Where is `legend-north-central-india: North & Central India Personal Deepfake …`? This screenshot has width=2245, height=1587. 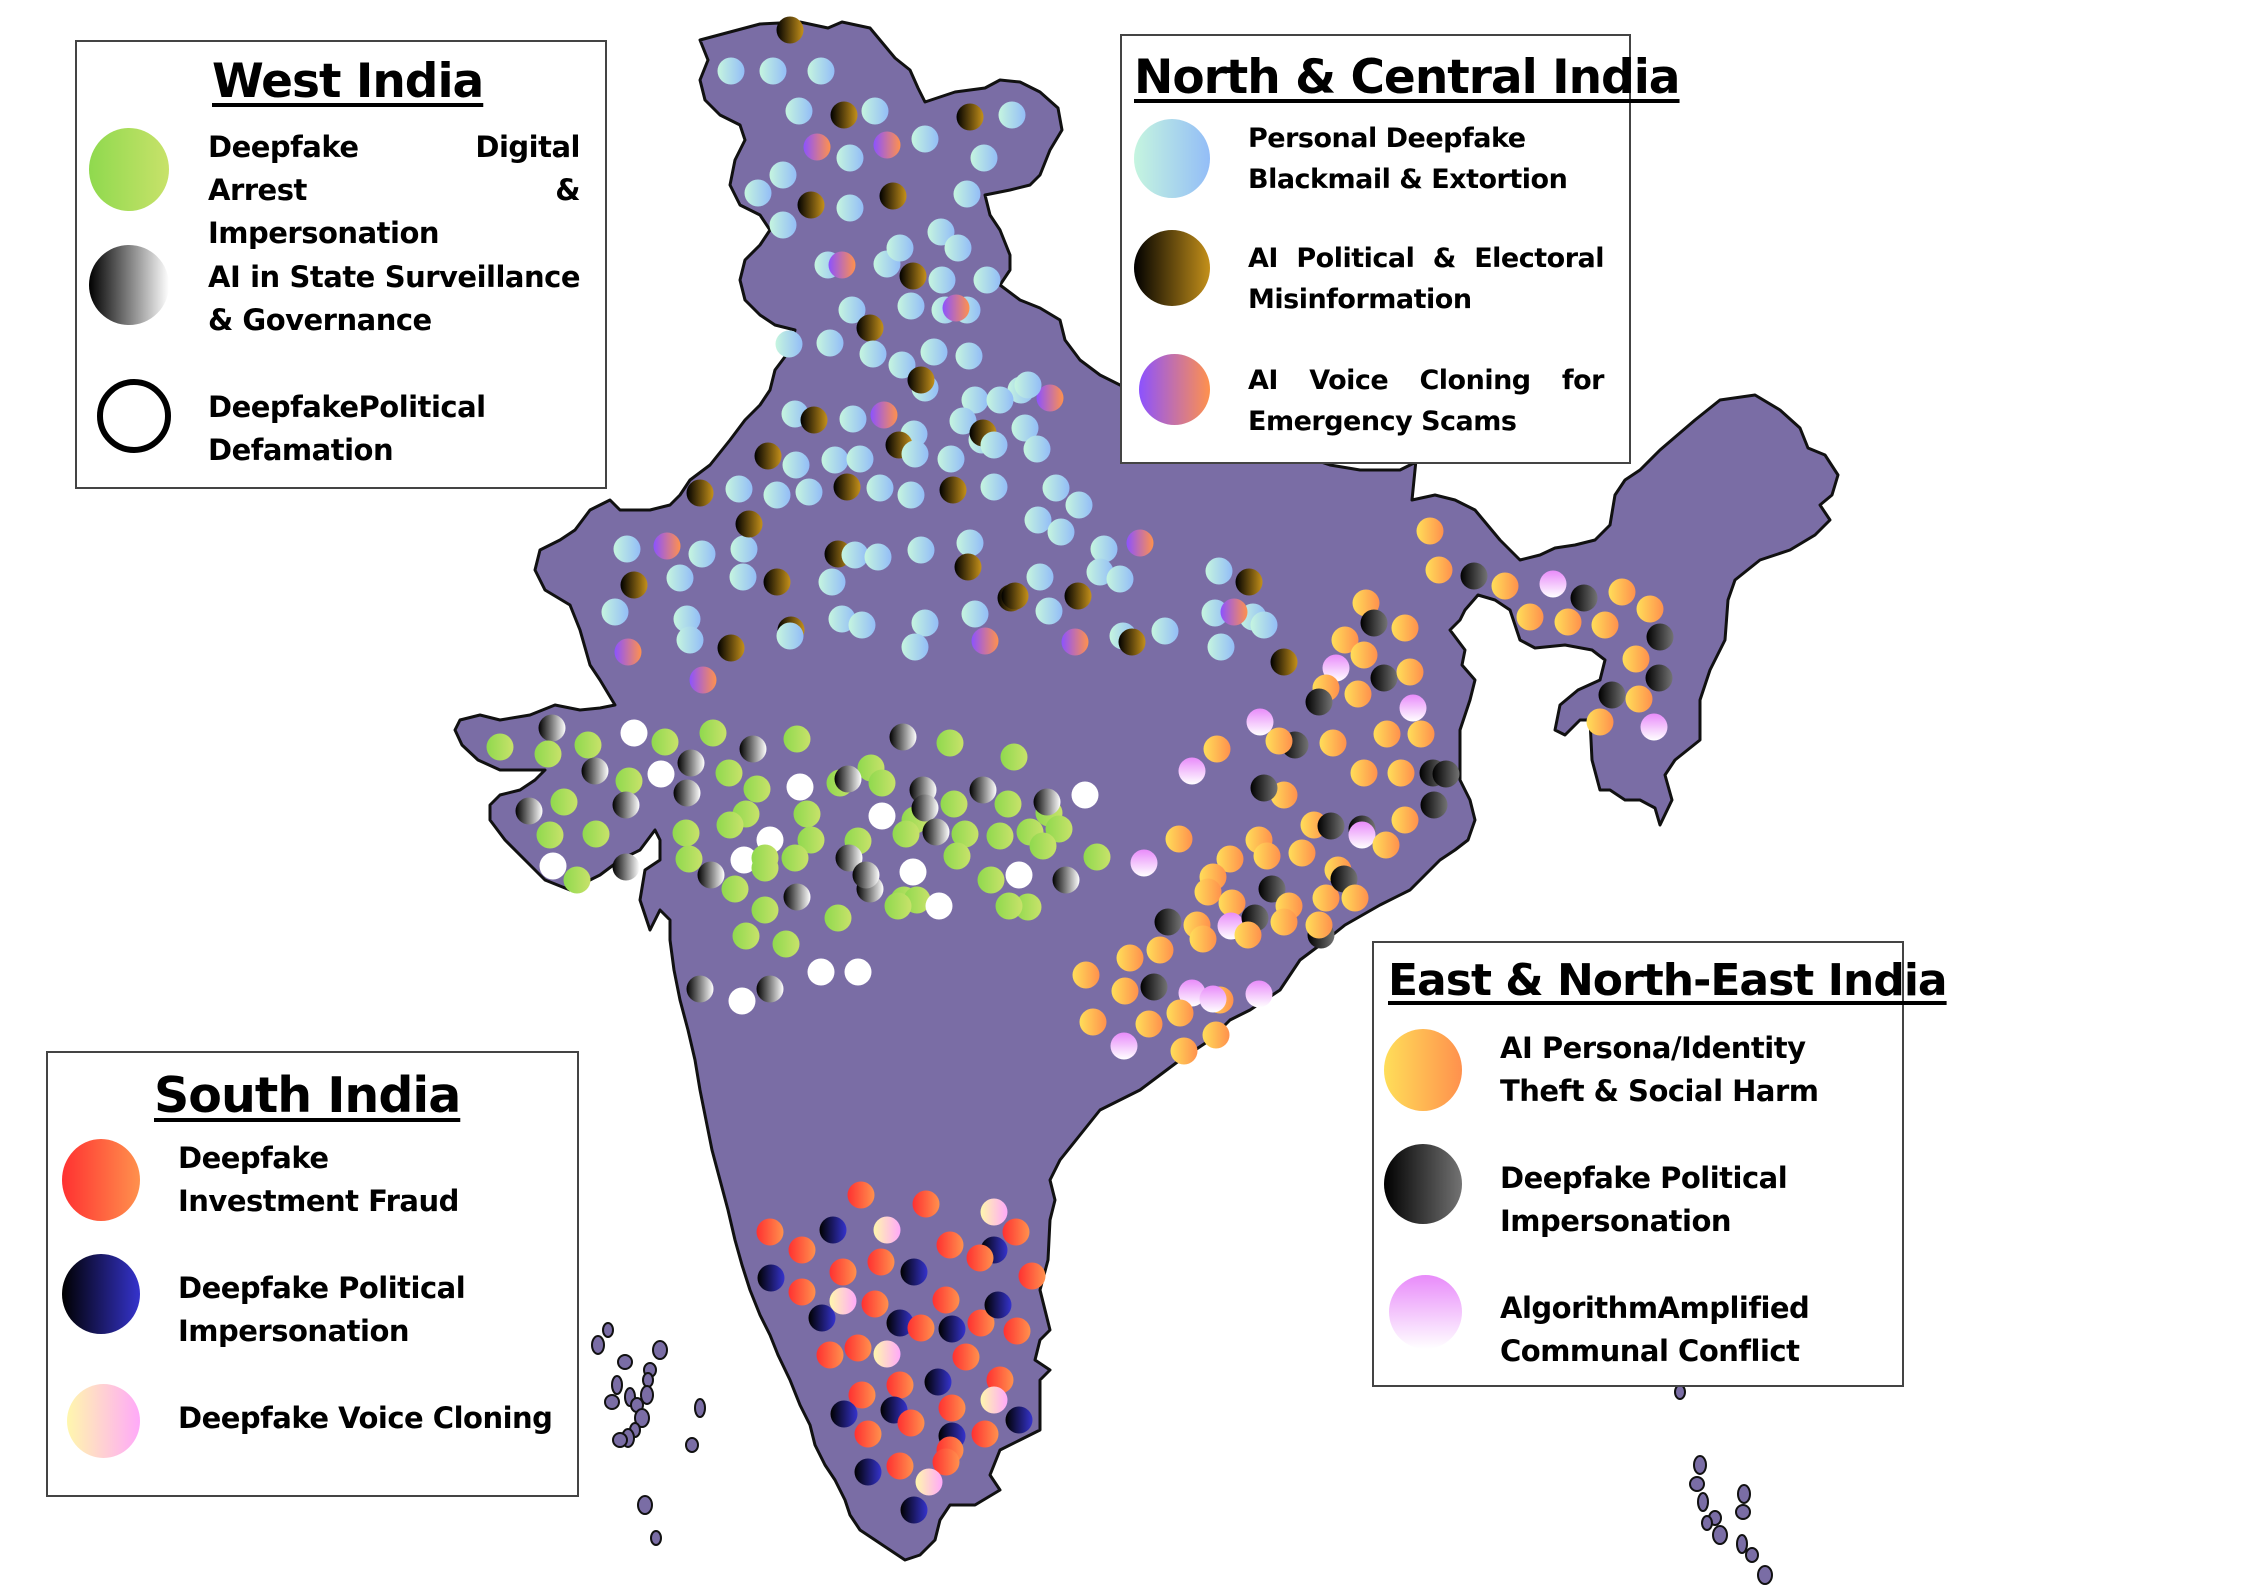
legend-north-central-india: North & Central India Personal Deepfake … is located at coordinates (1400, 249).